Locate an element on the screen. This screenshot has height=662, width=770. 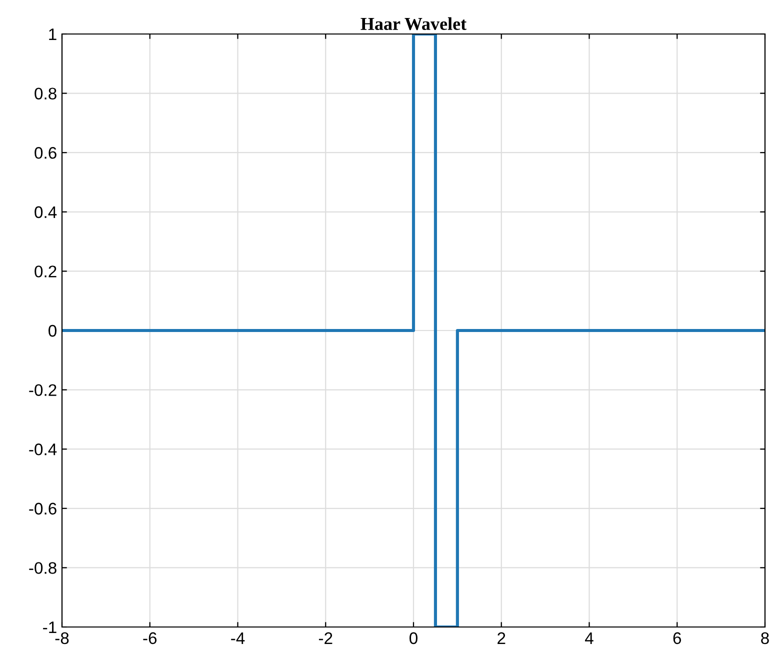
y-tick-label: 0 is located at coordinates (52, 330).